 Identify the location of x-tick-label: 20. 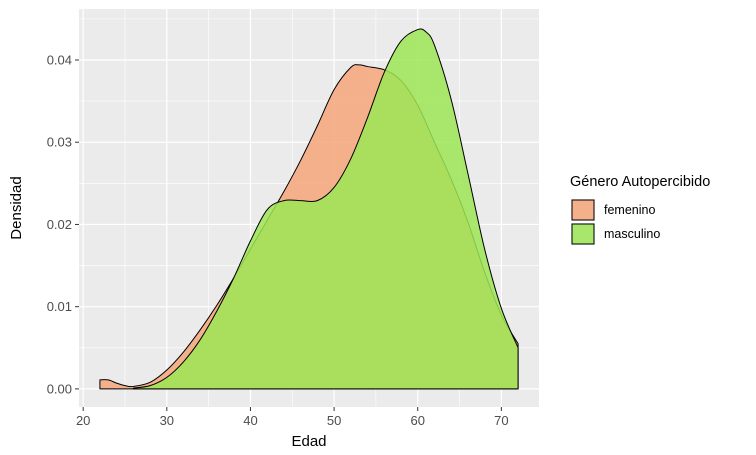
(83, 420).